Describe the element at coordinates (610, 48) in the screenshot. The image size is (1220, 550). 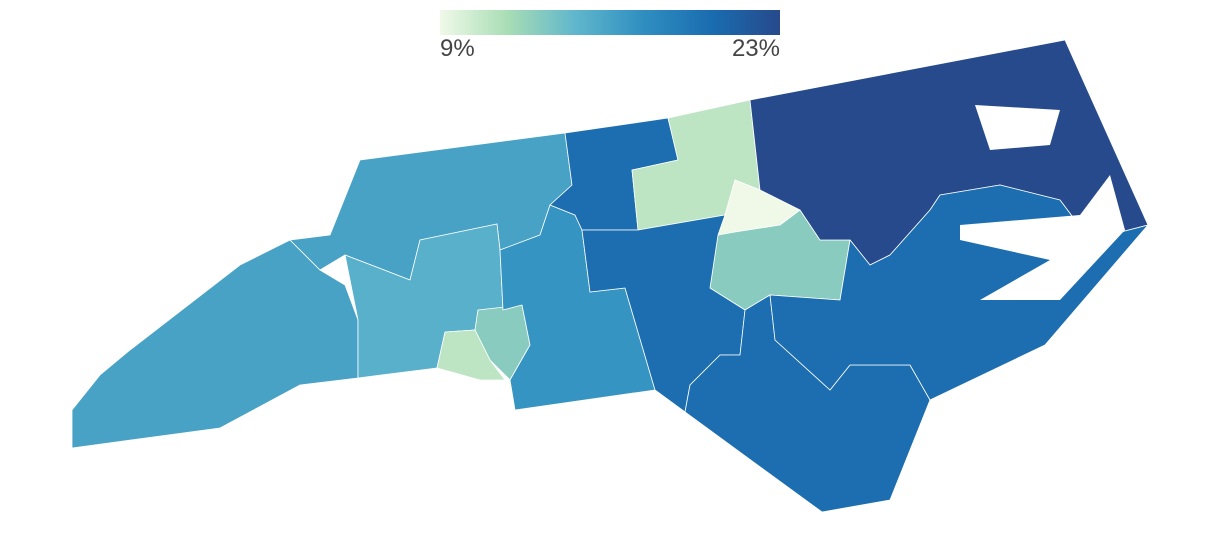
I see `colorbar-ticks: 9% 23%` at that location.